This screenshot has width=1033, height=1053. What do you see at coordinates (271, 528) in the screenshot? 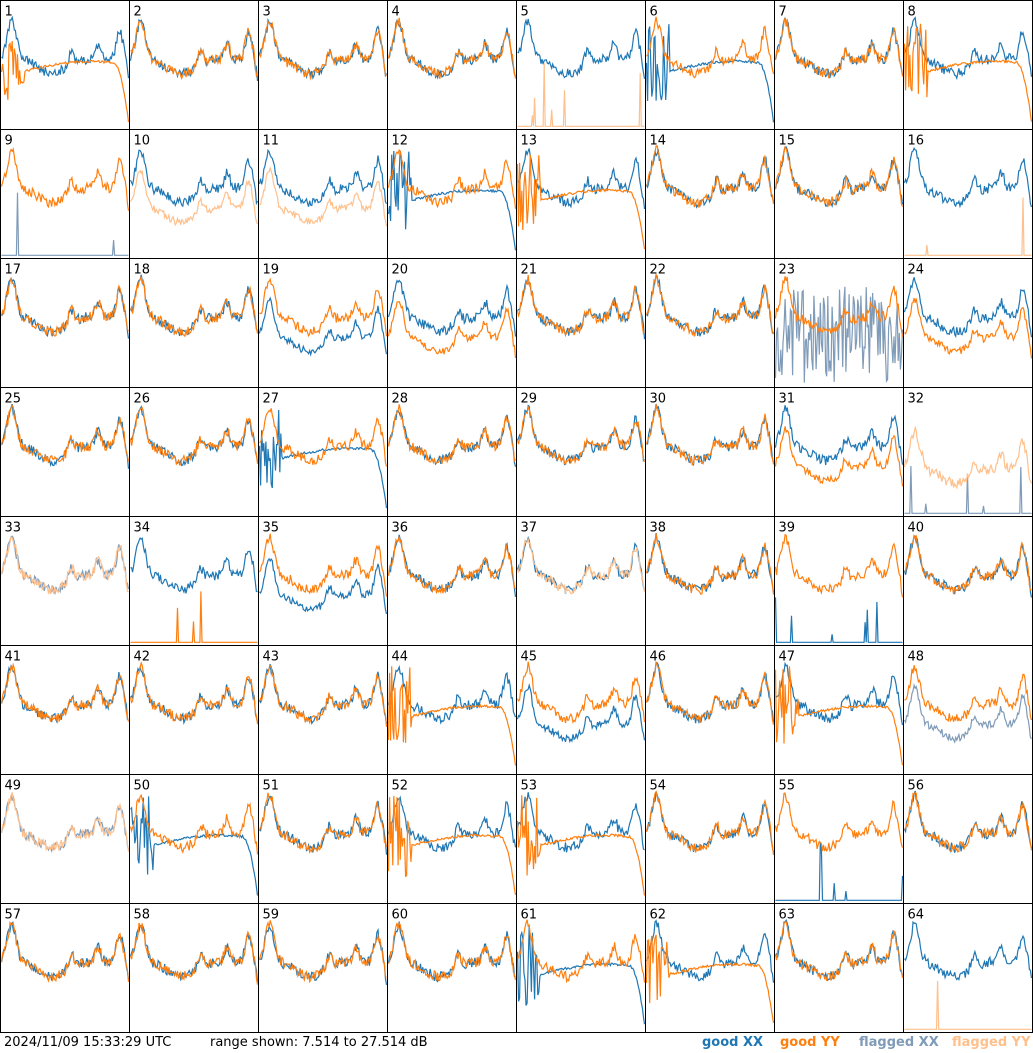
I see `panel-label: 35` at bounding box center [271, 528].